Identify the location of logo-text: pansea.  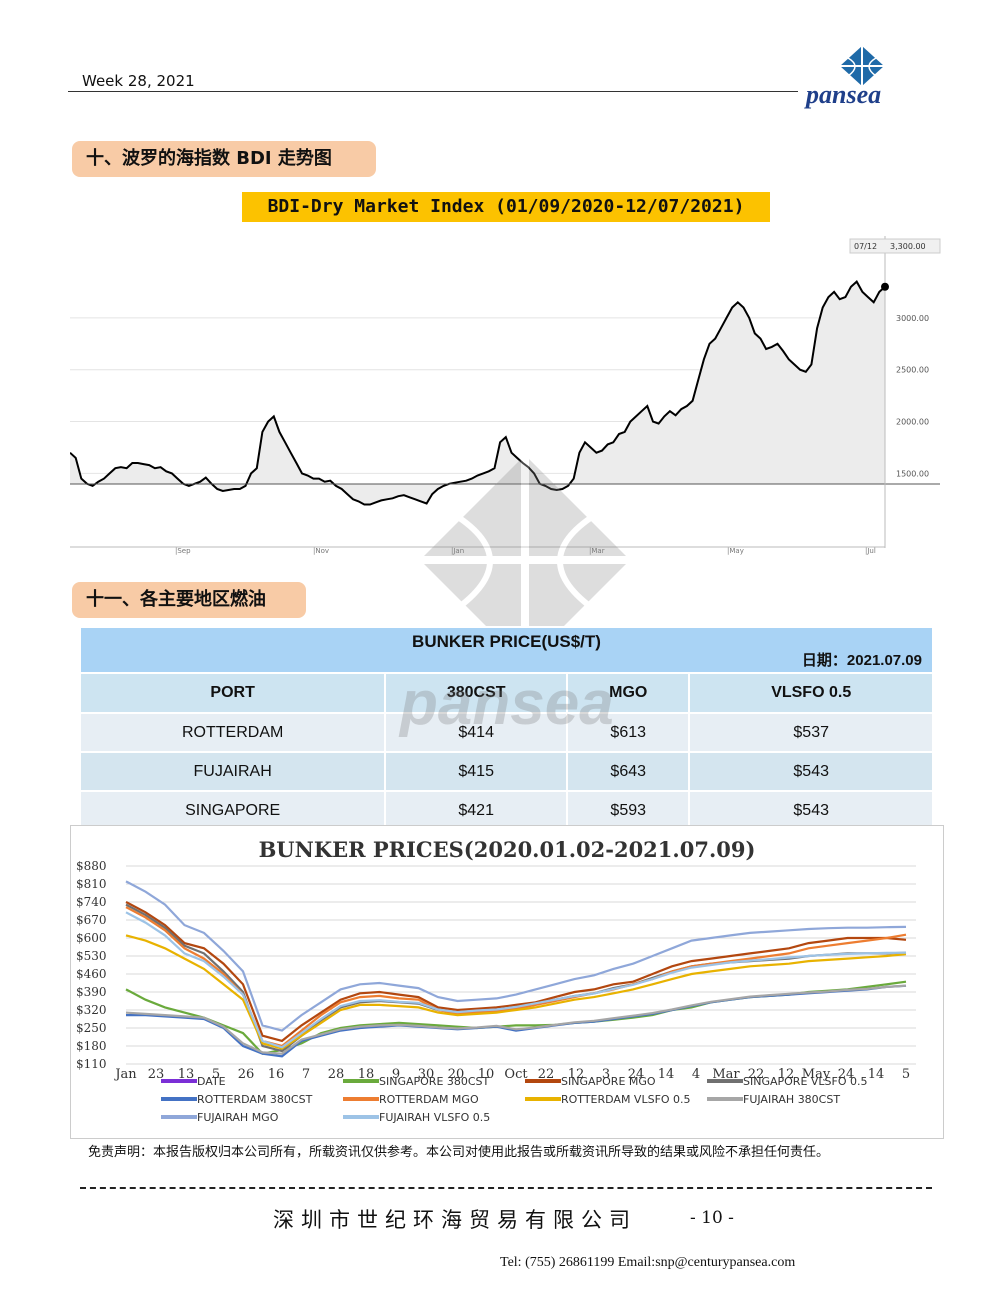
(842, 94).